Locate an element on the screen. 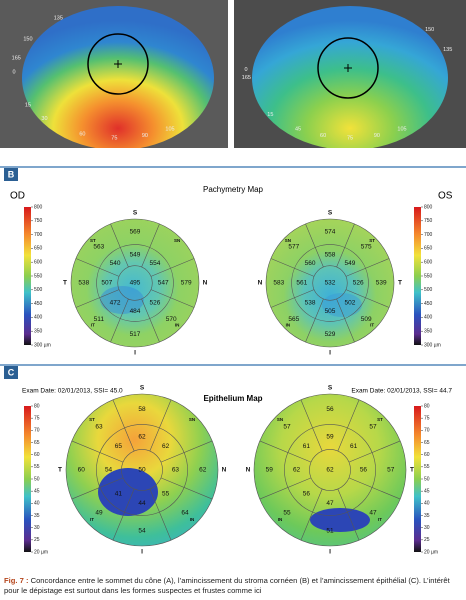 The image size is (466, 600). sector-value: 511 is located at coordinates (99, 319).